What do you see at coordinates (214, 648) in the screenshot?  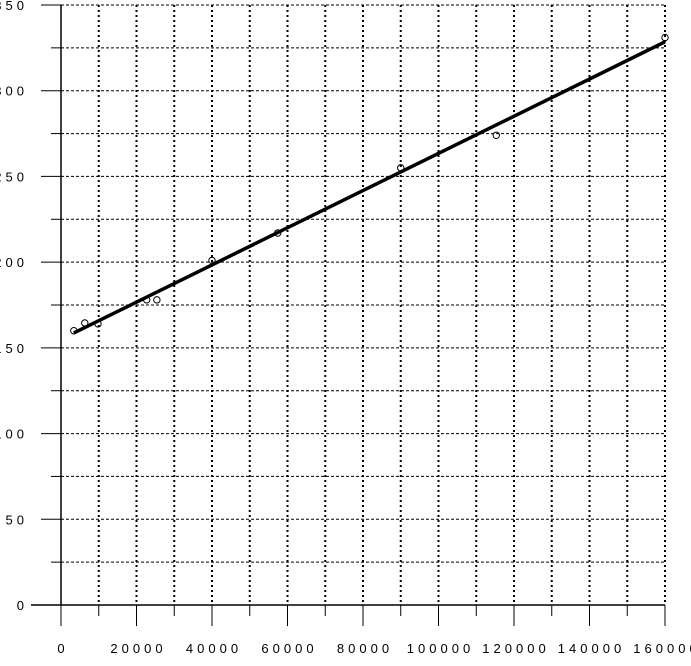 I see `x-tick-label: 40000` at bounding box center [214, 648].